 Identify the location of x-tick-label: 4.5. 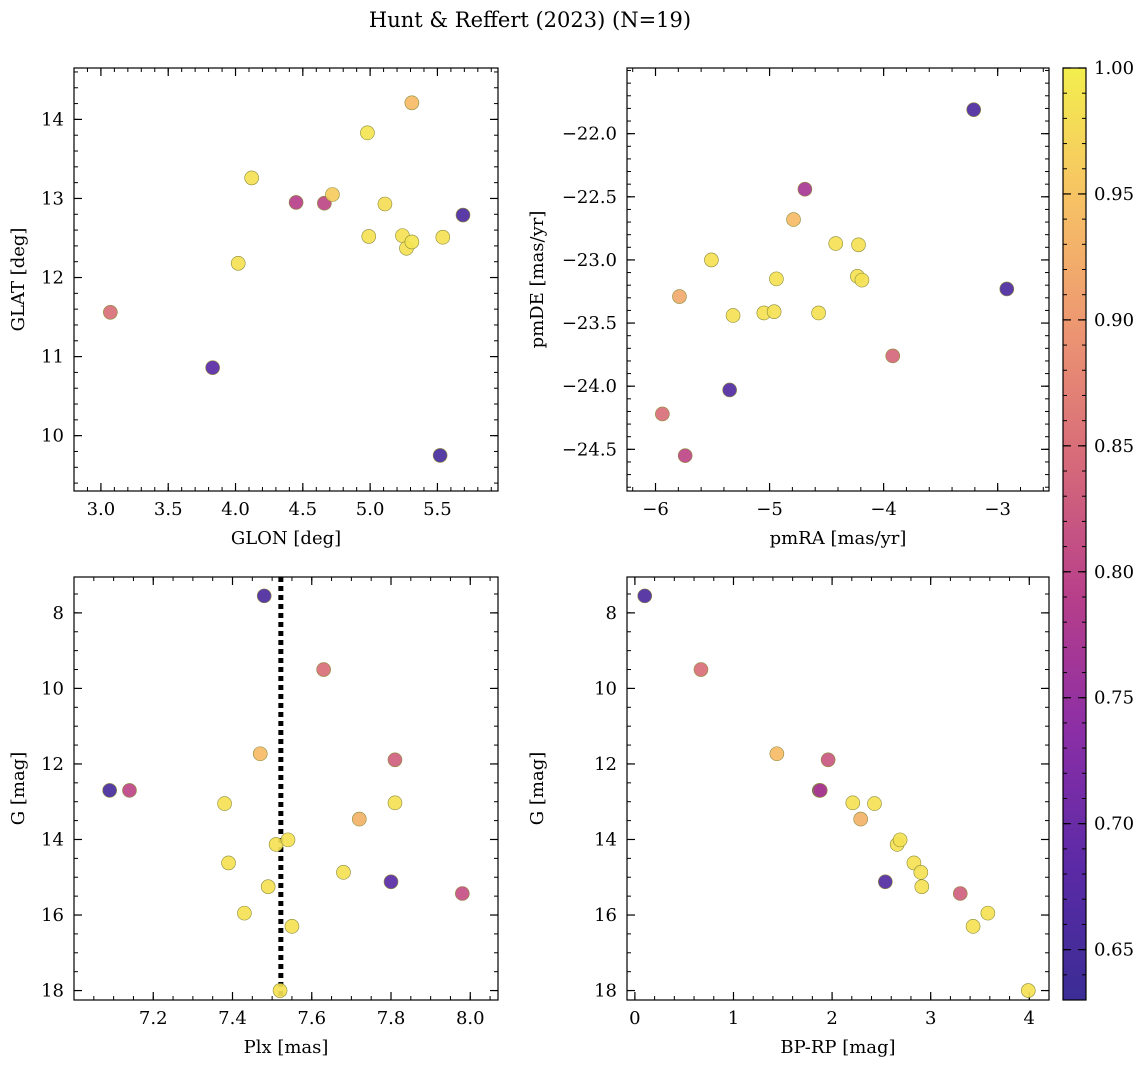
(303, 509).